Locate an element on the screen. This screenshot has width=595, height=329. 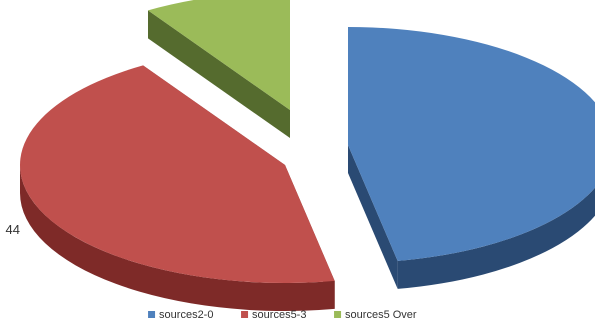
legend-label-sources5-3: sources5-3 is located at coordinates (279, 315).